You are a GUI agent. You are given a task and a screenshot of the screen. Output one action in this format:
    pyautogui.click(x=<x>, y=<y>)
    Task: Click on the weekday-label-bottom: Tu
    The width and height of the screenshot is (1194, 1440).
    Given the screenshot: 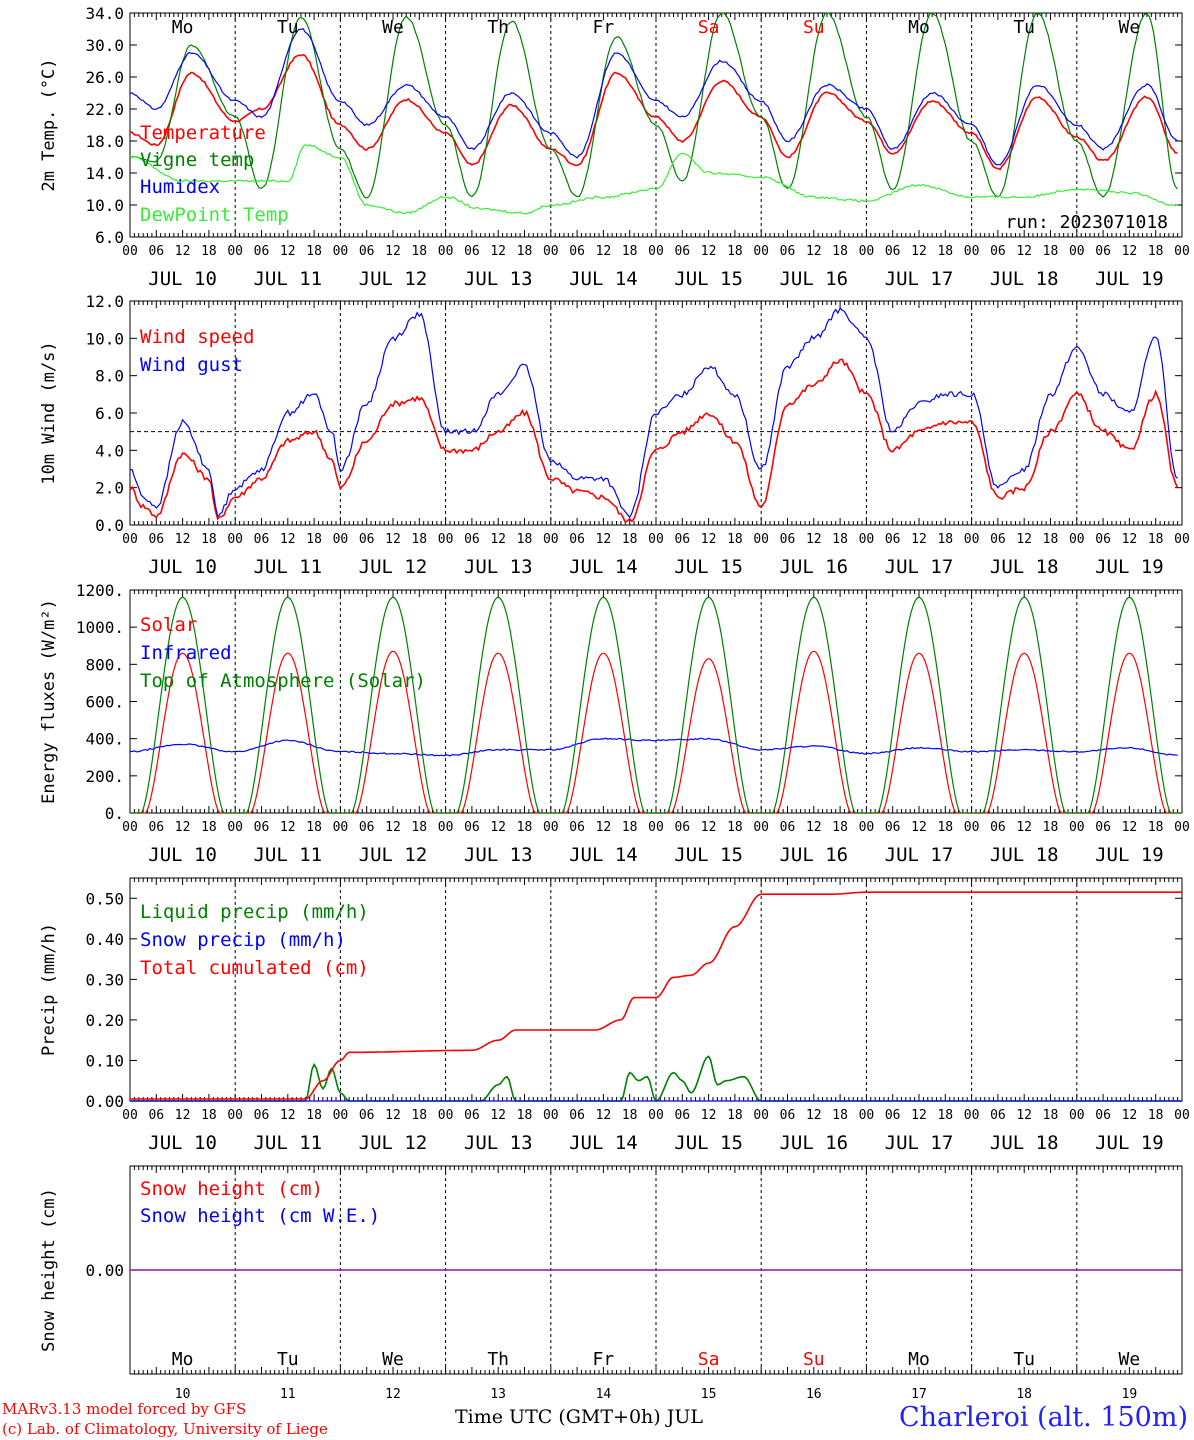 What is the action you would take?
    pyautogui.click(x=1024, y=1359)
    